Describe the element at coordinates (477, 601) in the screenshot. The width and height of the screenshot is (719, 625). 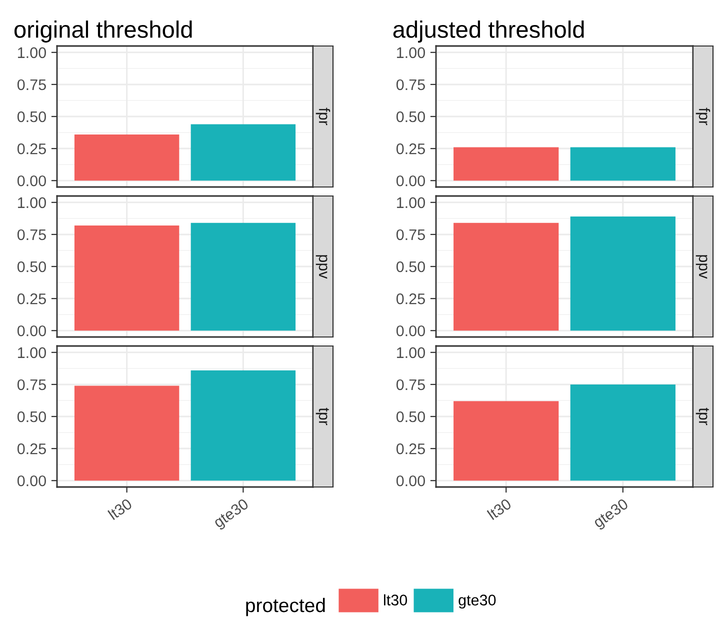
I see `legend-label: gte30` at that location.